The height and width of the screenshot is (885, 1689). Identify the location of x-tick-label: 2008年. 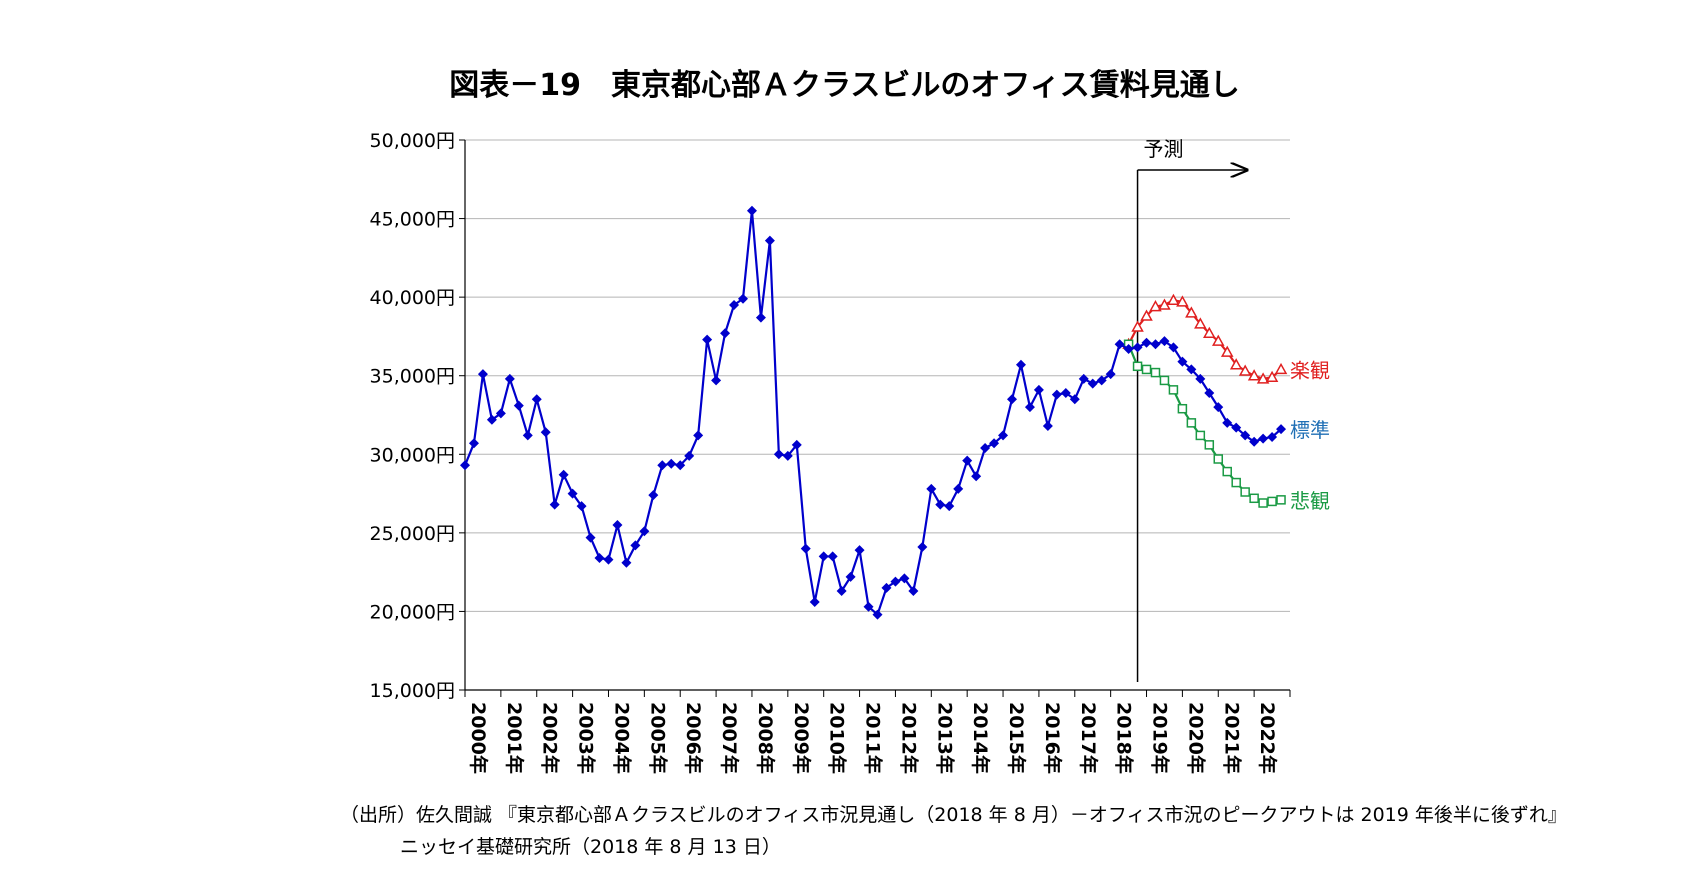
(765, 738).